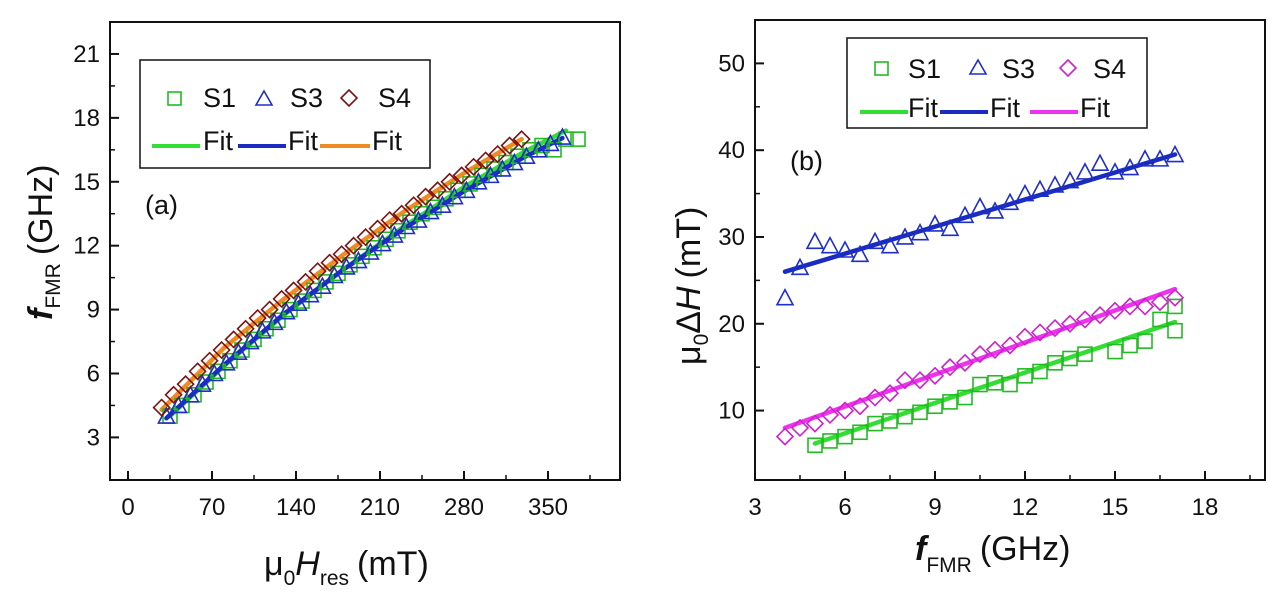 Image resolution: width=1279 pixels, height=613 pixels. I want to click on panel-b-xtick-label: 18, so click(1205, 507).